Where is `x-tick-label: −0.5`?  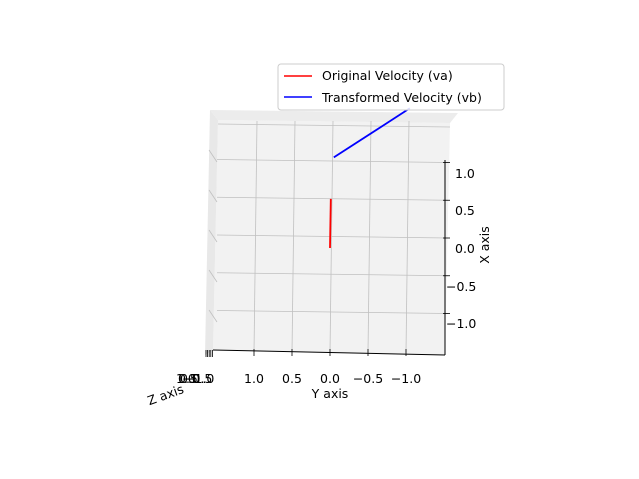 x-tick-label: −0.5 is located at coordinates (461, 286).